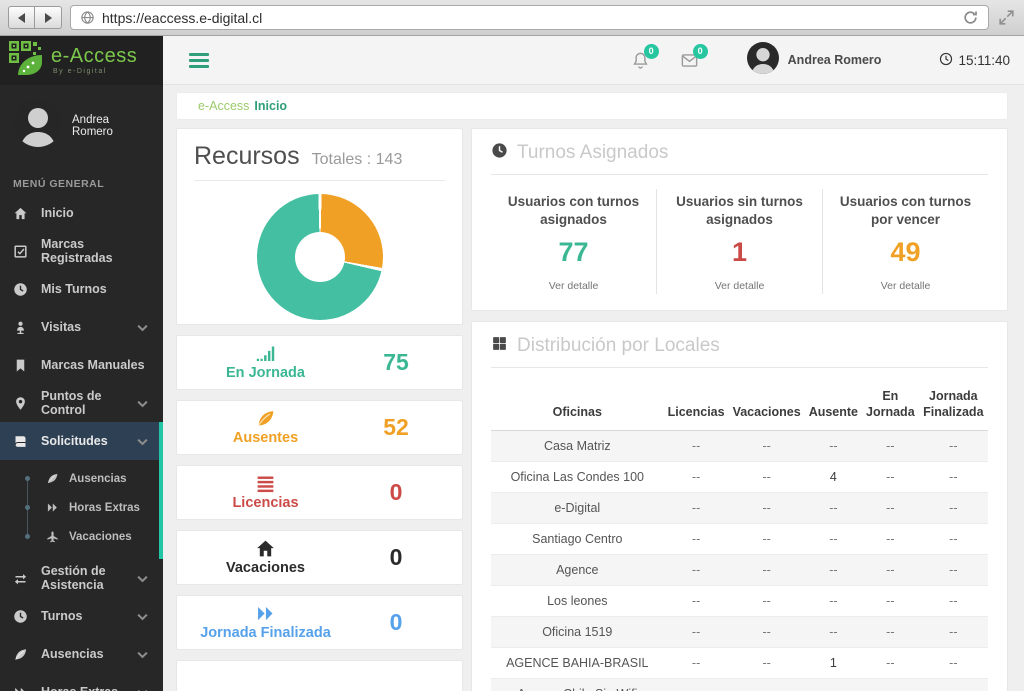 This screenshot has width=1024, height=691. Describe the element at coordinates (52, 478) in the screenshot. I see `leaf-icon` at that location.